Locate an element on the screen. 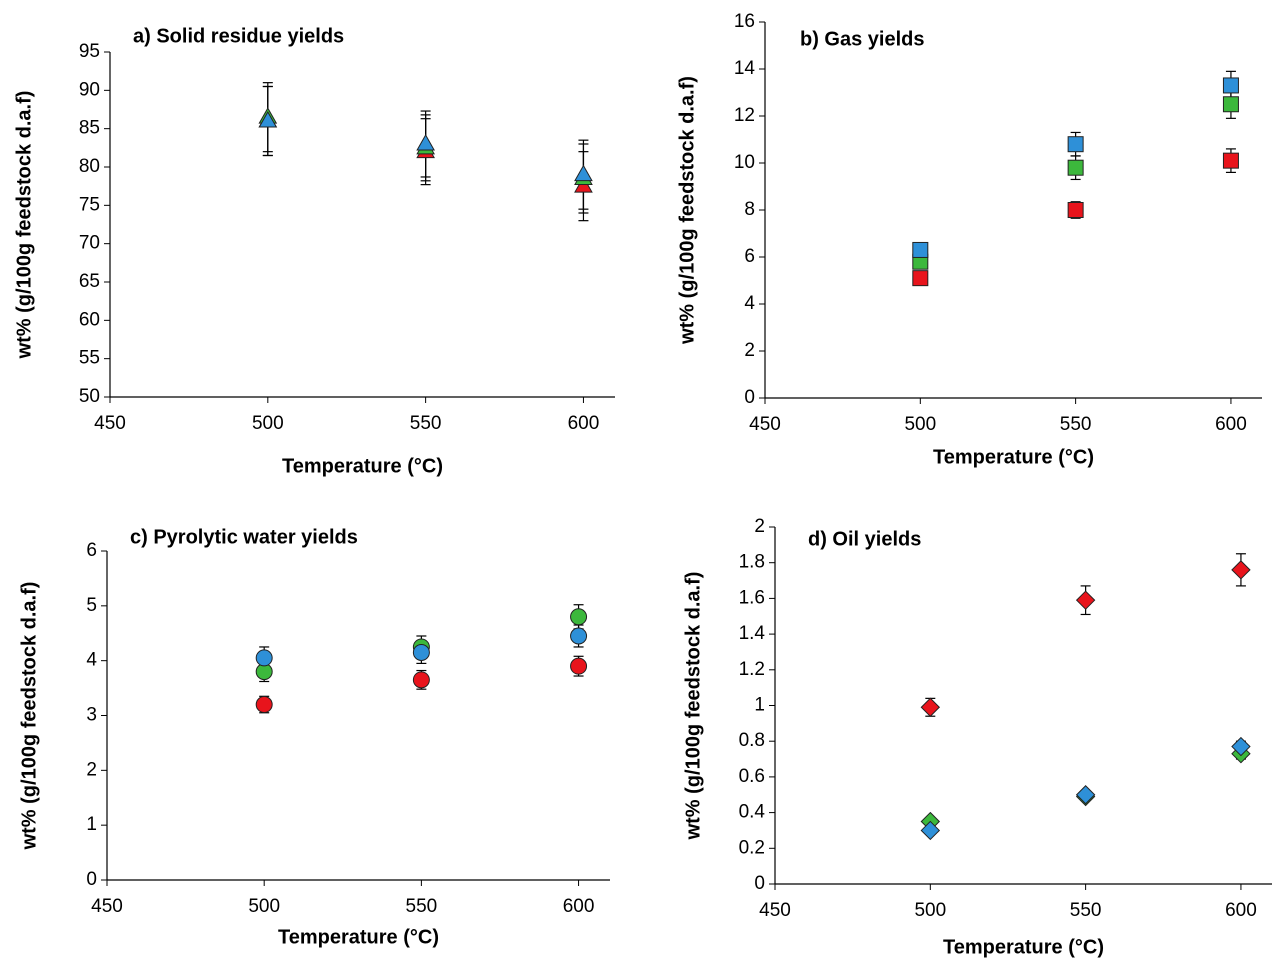 This screenshot has height=962, width=1282. y-tick-label: 65 is located at coordinates (89, 281).